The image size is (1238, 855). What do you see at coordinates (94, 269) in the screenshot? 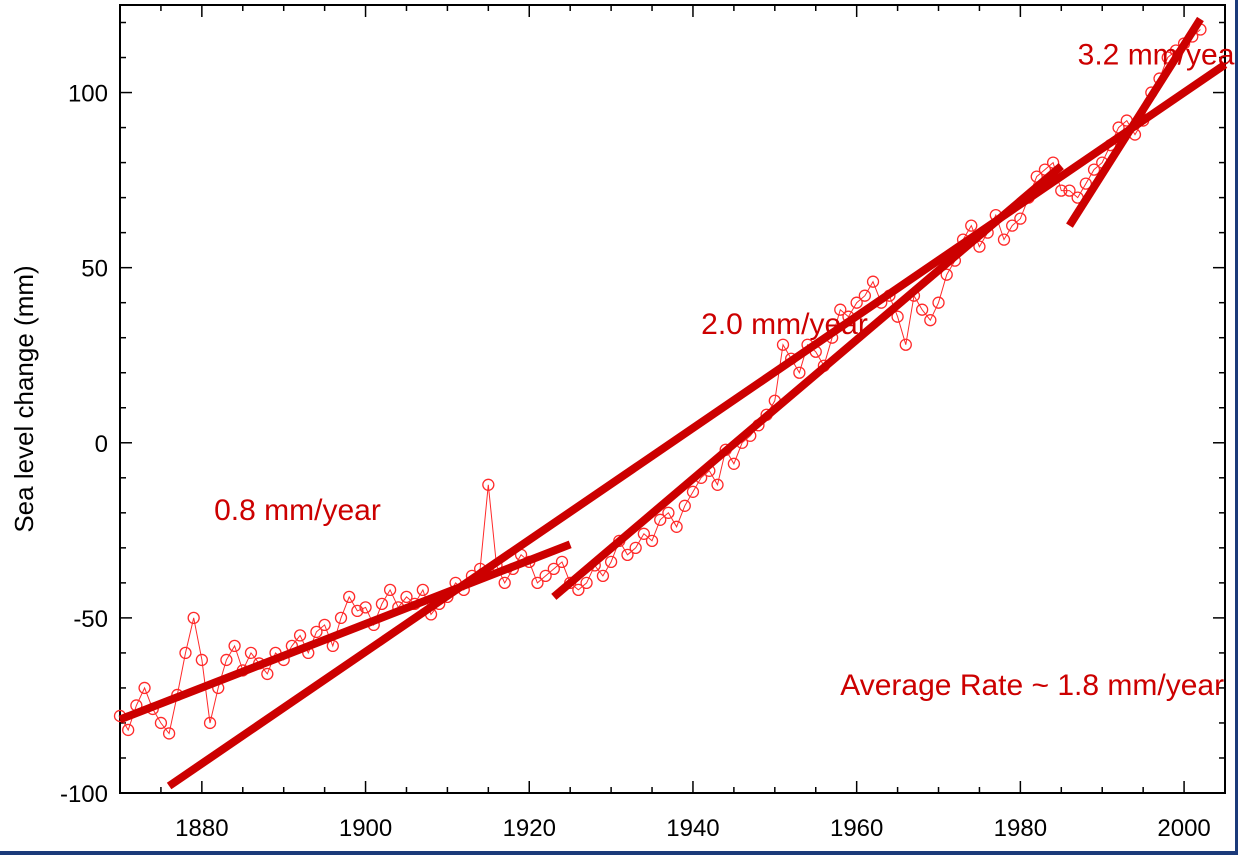
I see `y-tick-label: 50` at bounding box center [94, 269].